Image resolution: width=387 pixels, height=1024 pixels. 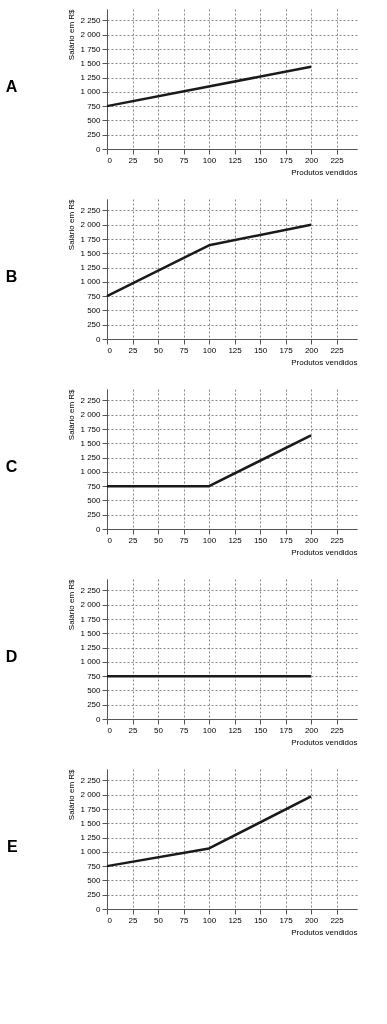 What do you see at coordinates (11, 86) in the screenshot?
I see `text: A` at bounding box center [11, 86].